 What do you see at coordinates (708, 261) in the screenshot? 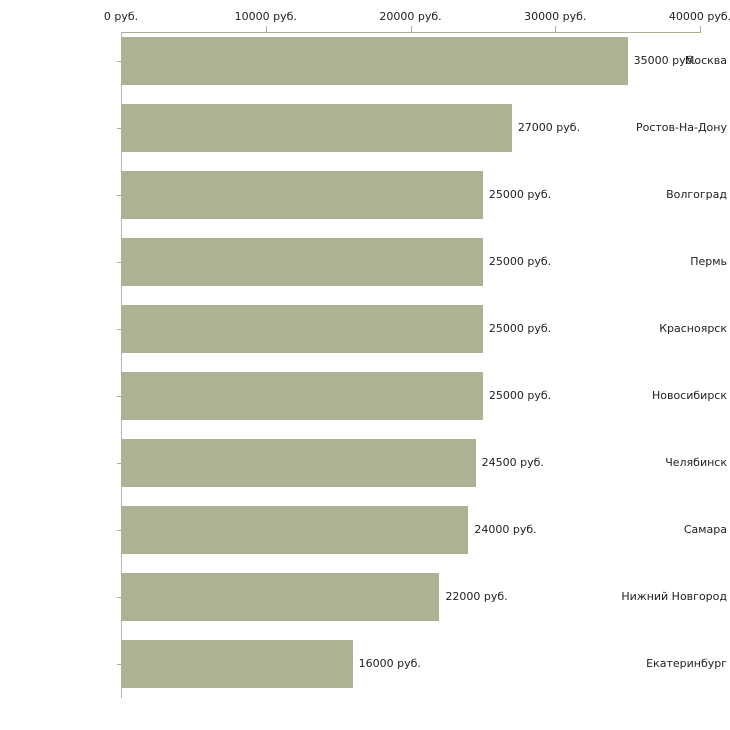
I see `category-axis-label: Пермь` at bounding box center [708, 261].